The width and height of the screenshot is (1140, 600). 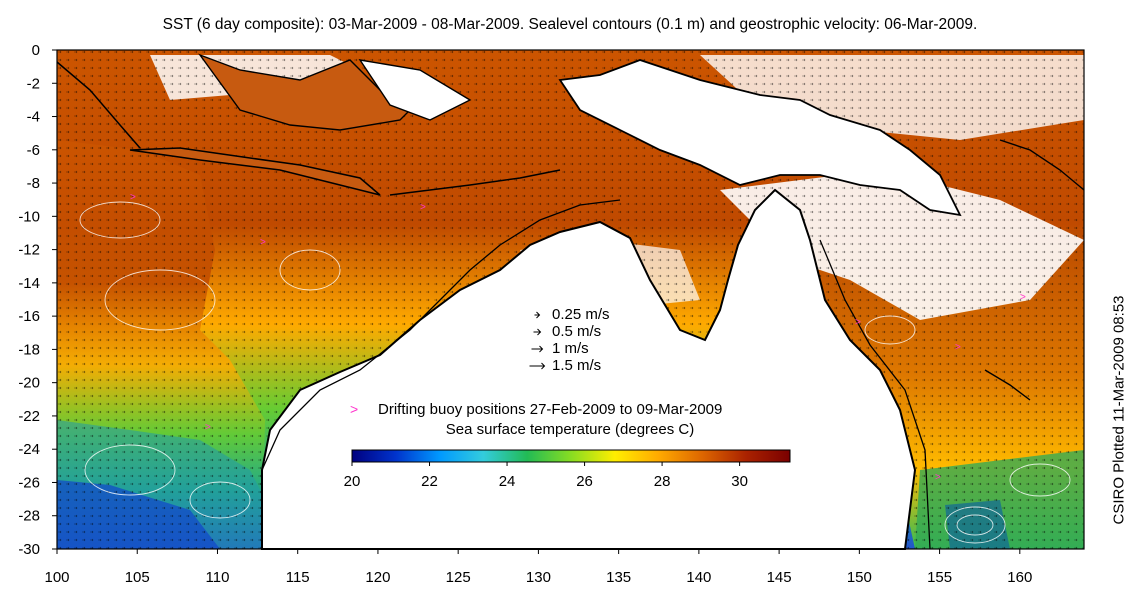 I want to click on colorbar-title: Sea surface temperature (degrees C), so click(x=570, y=429).